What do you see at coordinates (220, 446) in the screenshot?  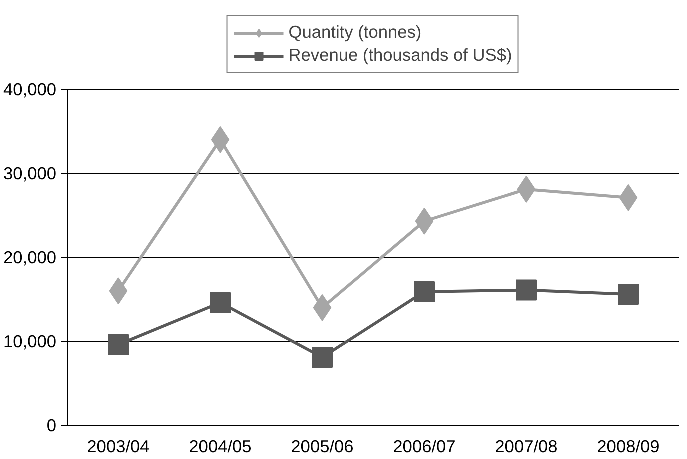 I see `x-tick-label: 2004/05` at bounding box center [220, 446].